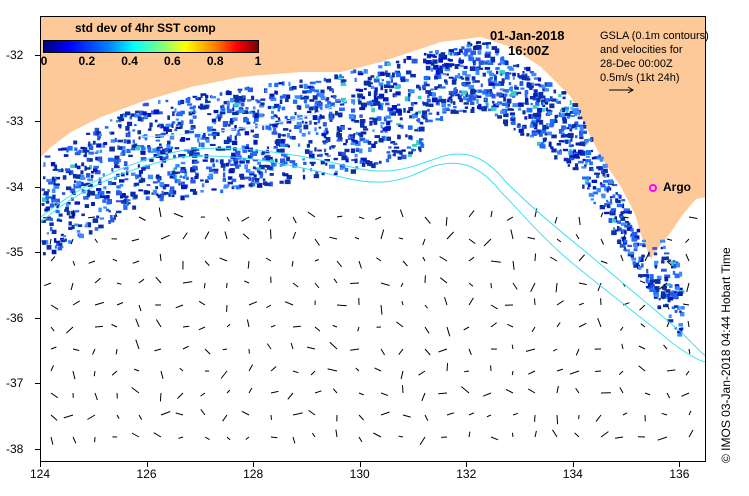 This screenshot has height=496, width=749. What do you see at coordinates (40, 474) in the screenshot?
I see `x-tick-label: 124` at bounding box center [40, 474].